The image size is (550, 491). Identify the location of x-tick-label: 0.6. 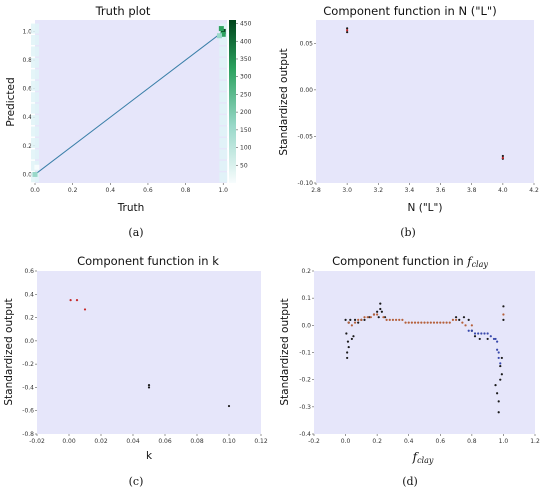
(148, 190).